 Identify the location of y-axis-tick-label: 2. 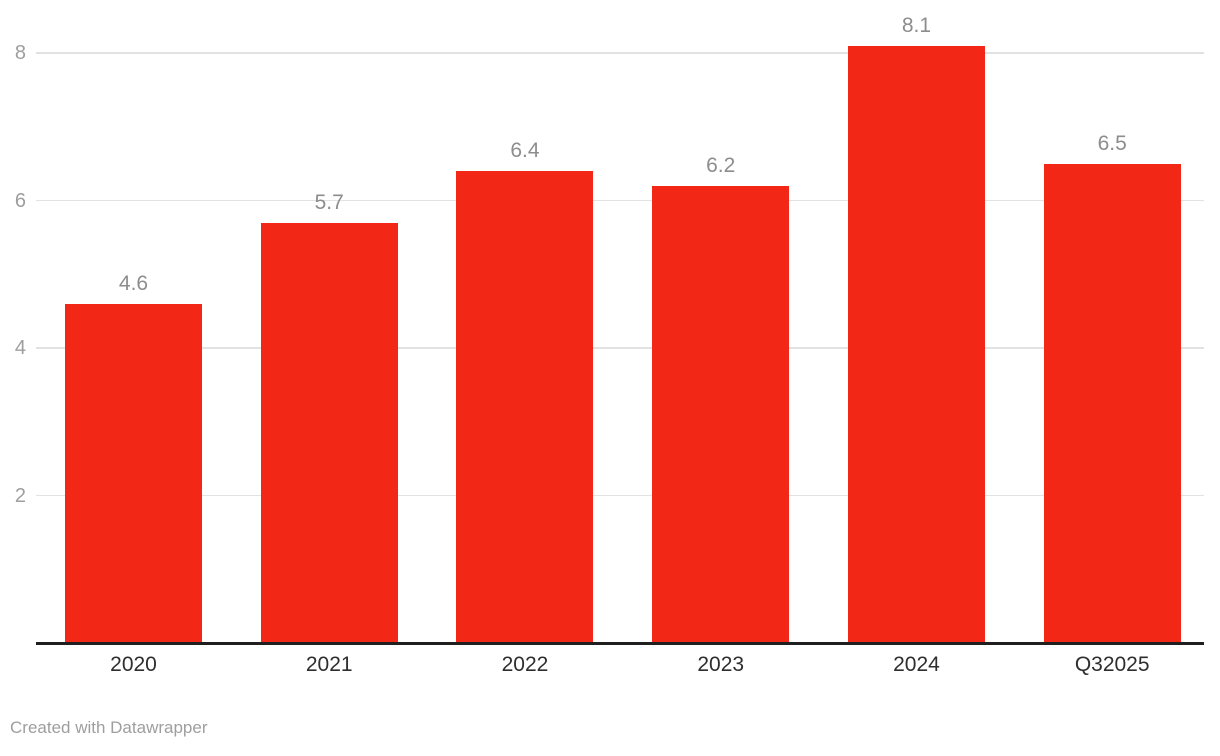
(20, 495).